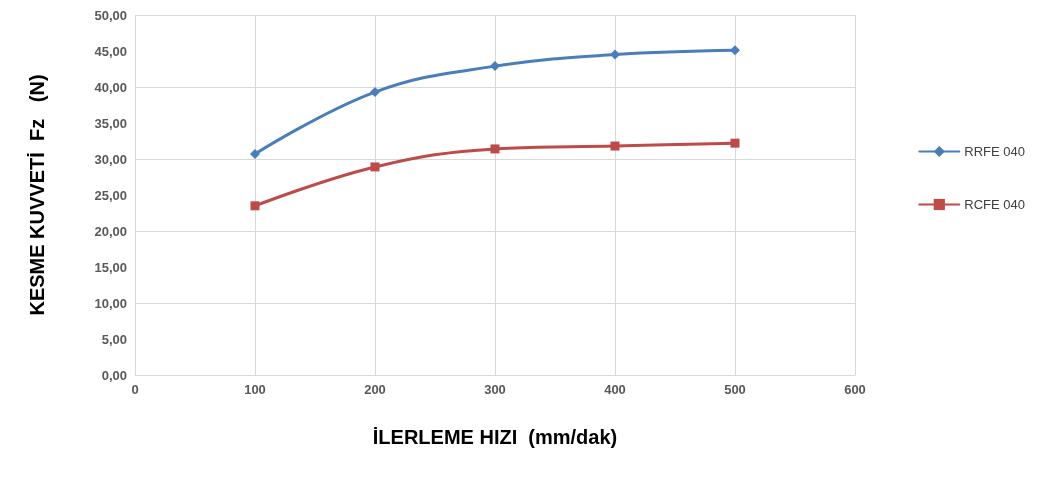  I want to click on x-tick-label: 100, so click(255, 389).